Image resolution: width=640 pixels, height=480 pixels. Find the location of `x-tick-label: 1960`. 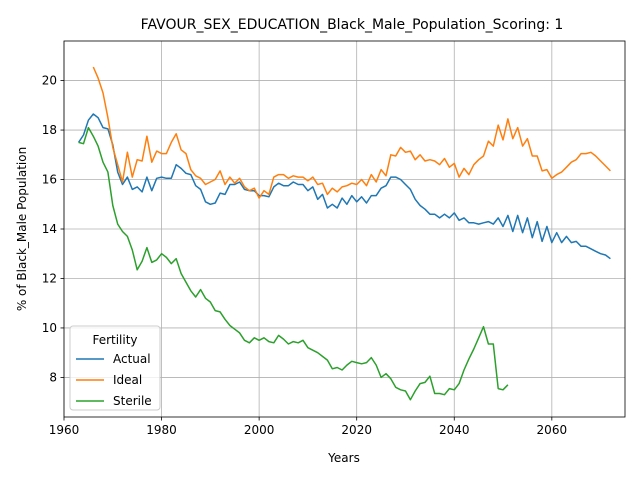

x-tick-label: 1960 is located at coordinates (64, 430).